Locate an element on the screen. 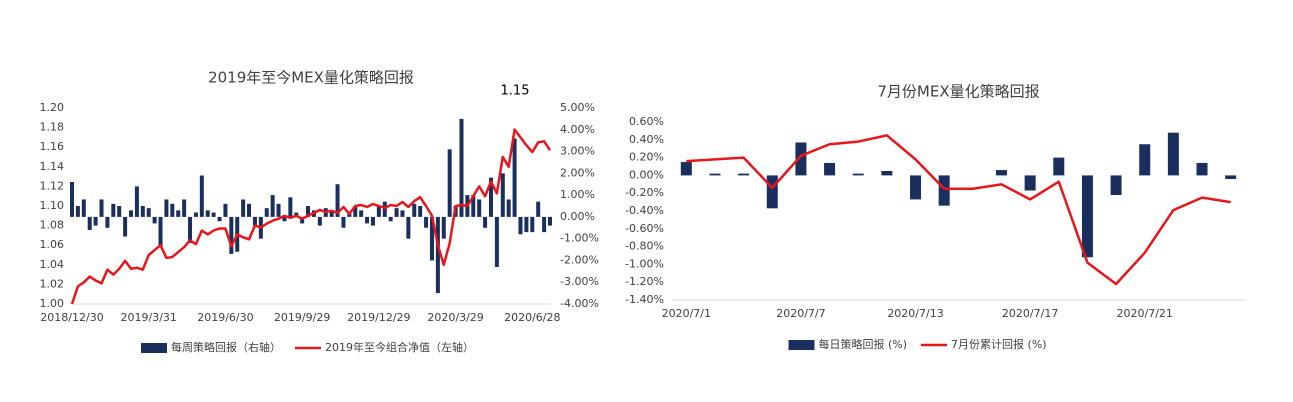 The width and height of the screenshot is (1293, 402). x-tick-label: 2018/12/30 is located at coordinates (71, 317).